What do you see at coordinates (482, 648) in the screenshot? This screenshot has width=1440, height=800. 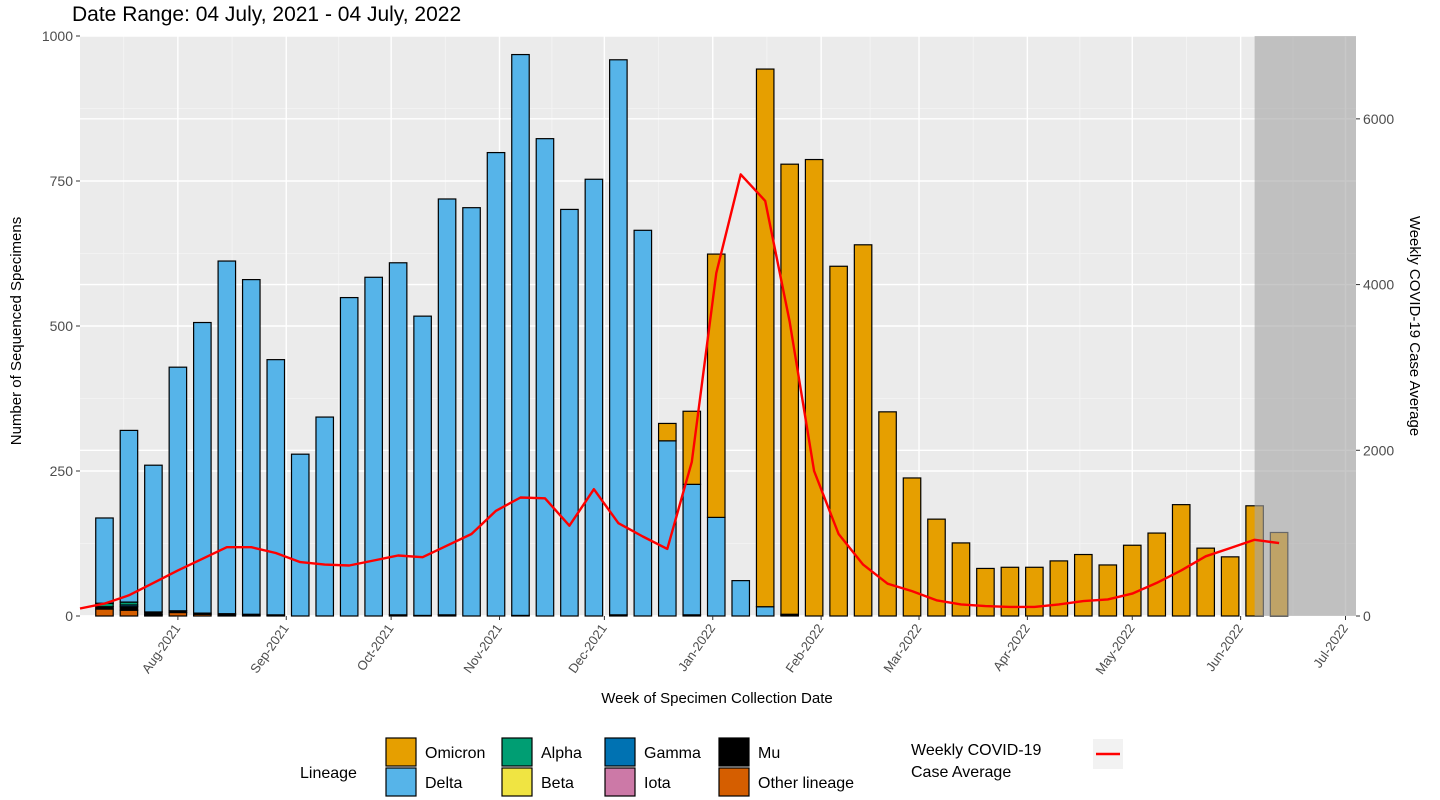 I see `x-tick-label: Nov-2021` at bounding box center [482, 648].